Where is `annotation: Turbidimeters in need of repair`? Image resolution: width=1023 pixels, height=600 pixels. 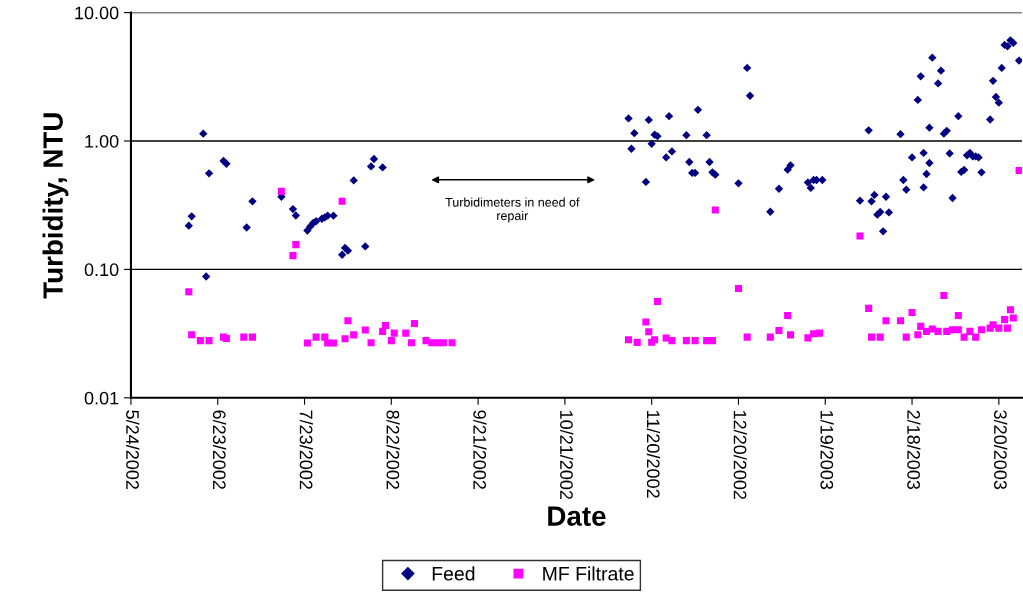 annotation: Turbidimeters in need of repair is located at coordinates (512, 210).